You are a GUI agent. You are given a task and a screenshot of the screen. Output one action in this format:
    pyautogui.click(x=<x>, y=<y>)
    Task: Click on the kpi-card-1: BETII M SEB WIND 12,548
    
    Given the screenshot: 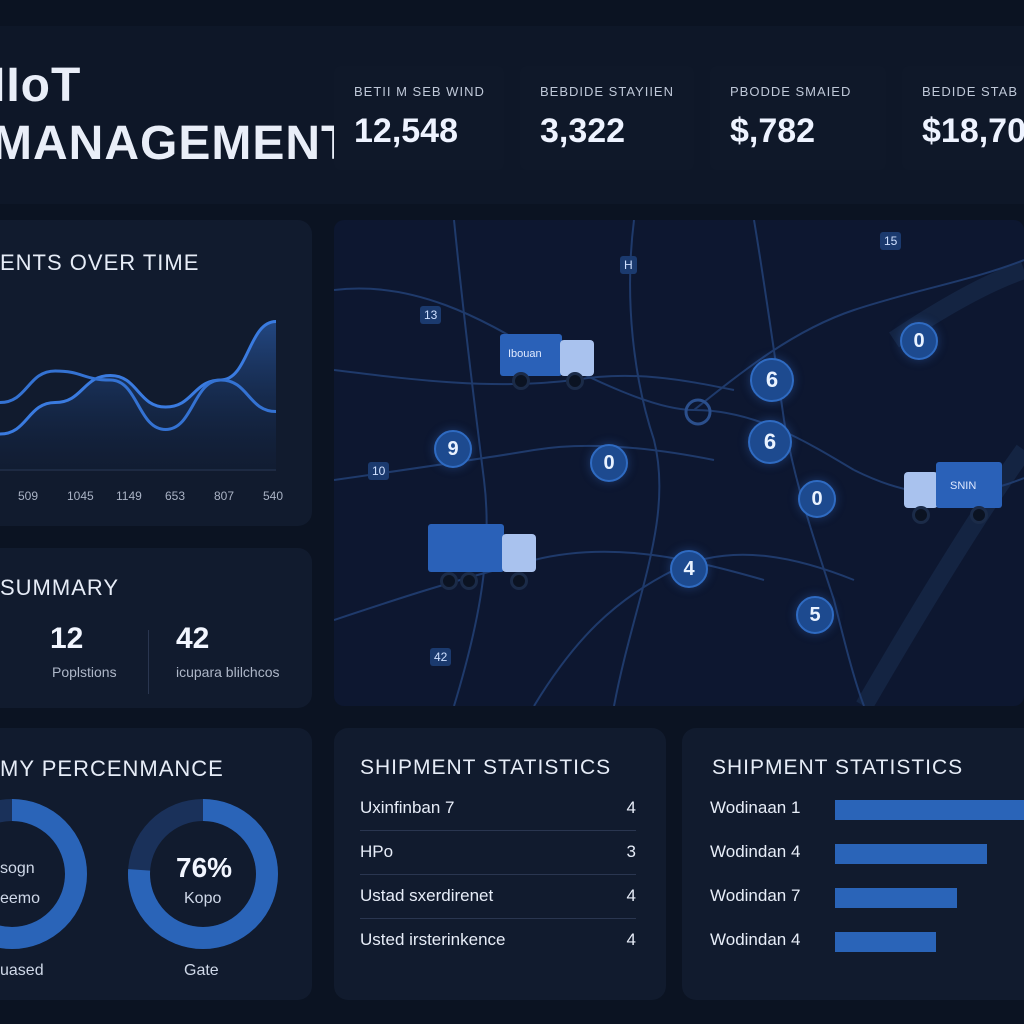 What is the action you would take?
    pyautogui.click(x=419, y=118)
    